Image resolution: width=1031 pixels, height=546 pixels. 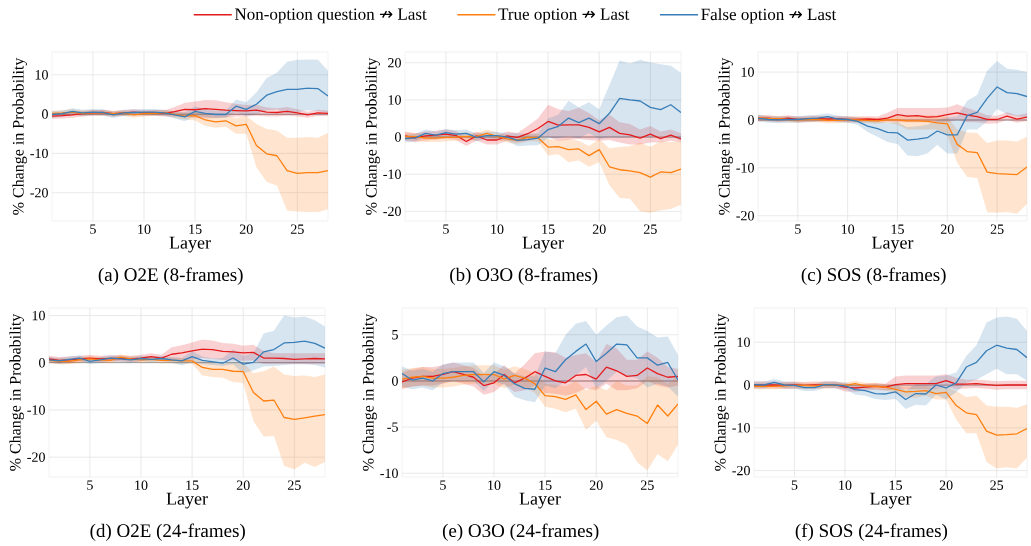 I want to click on legend-label: Non-option question ↛ Last, so click(x=330, y=16).